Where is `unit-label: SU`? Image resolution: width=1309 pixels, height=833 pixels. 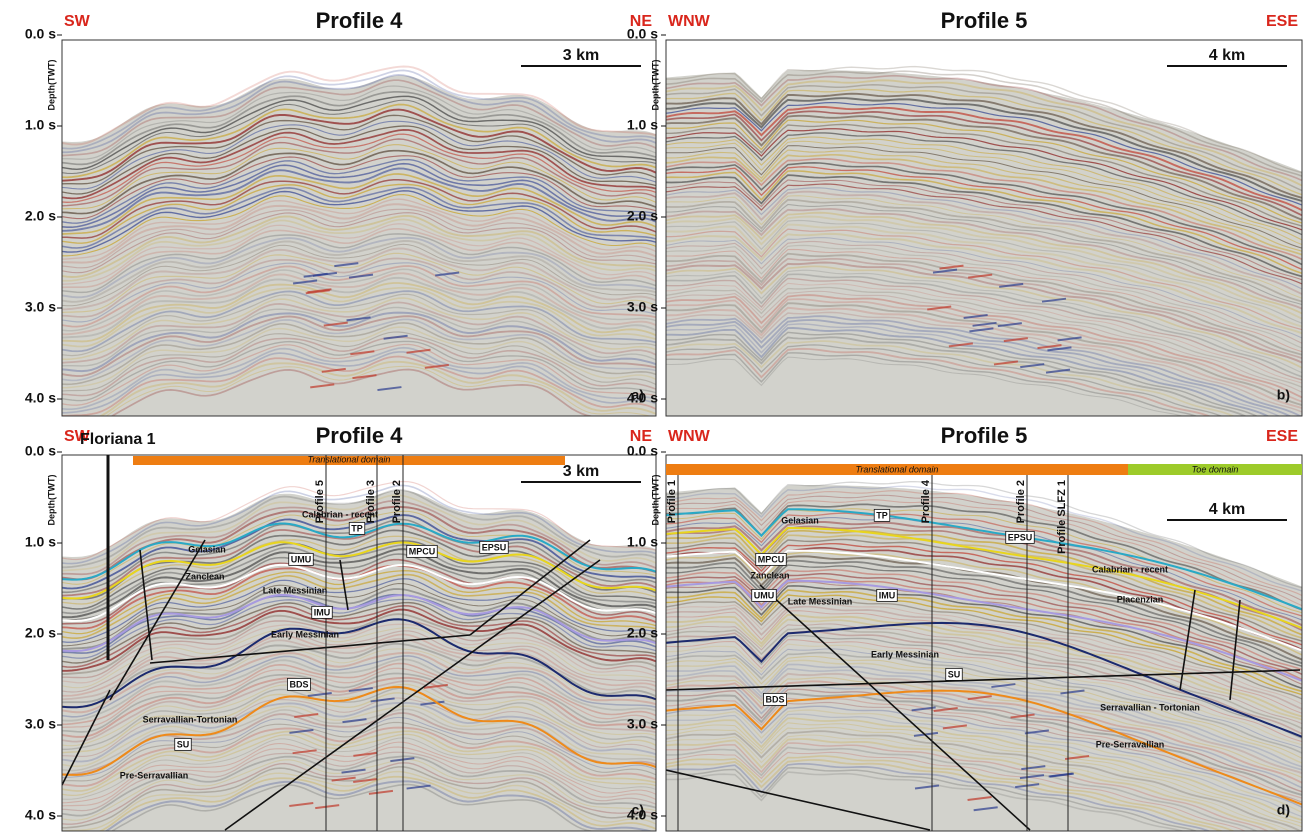 unit-label: SU is located at coordinates (183, 744).